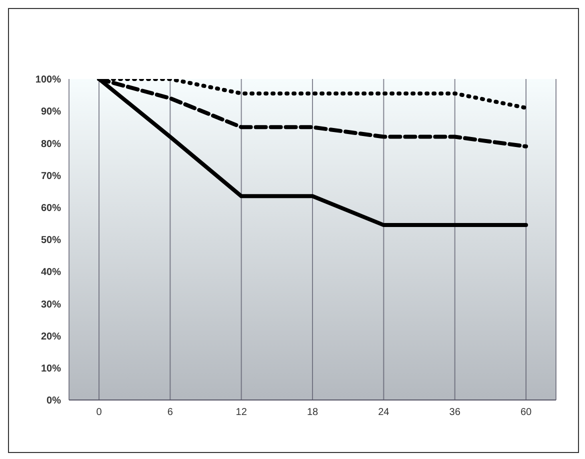 This screenshot has width=585, height=459. I want to click on y-tick-label: 100%, so click(48, 80).